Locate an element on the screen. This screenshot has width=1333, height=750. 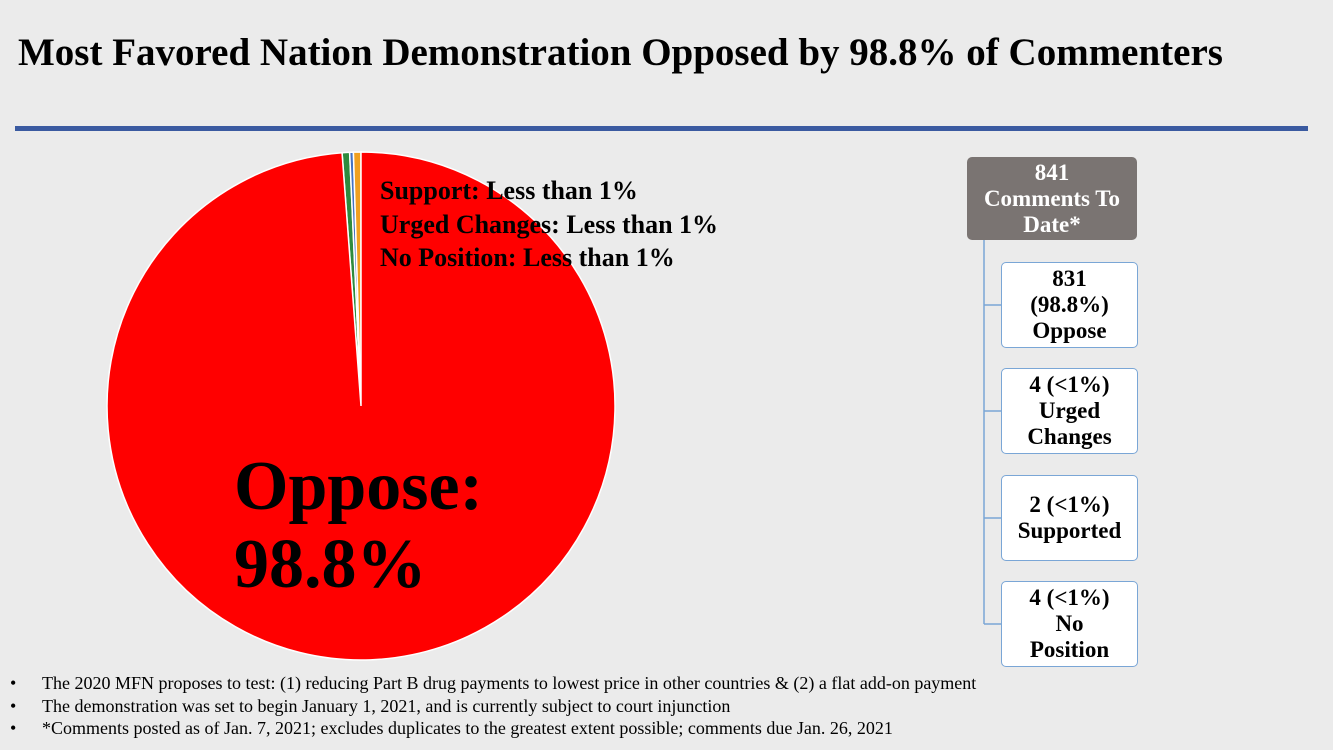
total-caption-1: Comments To is located at coordinates (1052, 198).